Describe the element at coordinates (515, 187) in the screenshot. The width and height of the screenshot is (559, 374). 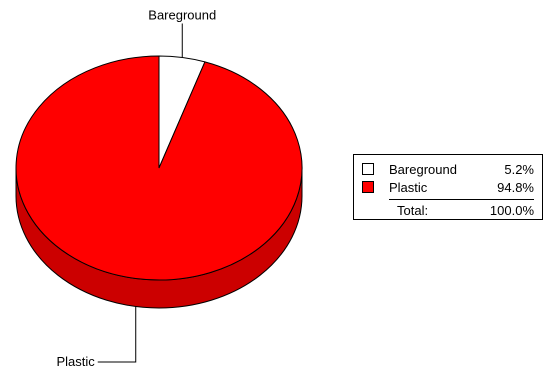
I see `legend-value-plastic: 94.8%` at that location.